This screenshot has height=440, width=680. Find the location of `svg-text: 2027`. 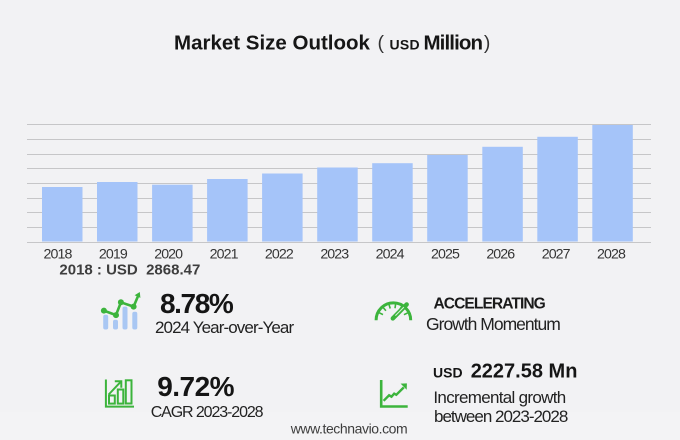

svg-text: 2027 is located at coordinates (556, 255).